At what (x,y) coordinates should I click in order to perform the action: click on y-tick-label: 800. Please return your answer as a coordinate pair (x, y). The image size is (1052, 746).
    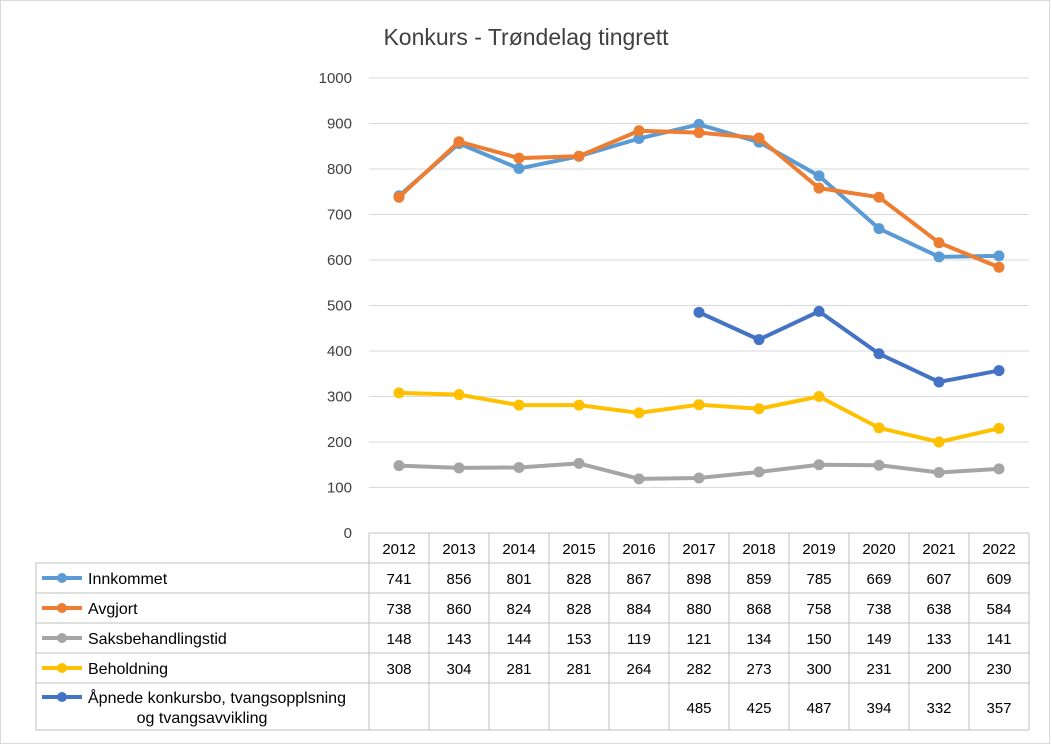
    Looking at the image, I should click on (339, 169).